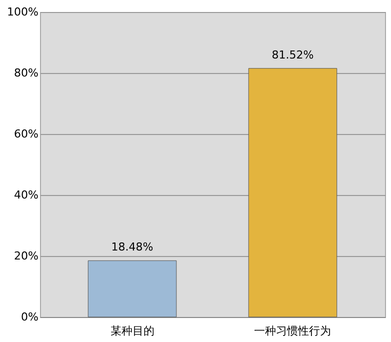 Image resolution: width=391 pixels, height=342 pixels. I want to click on data-label: 18.48%, so click(132, 247).